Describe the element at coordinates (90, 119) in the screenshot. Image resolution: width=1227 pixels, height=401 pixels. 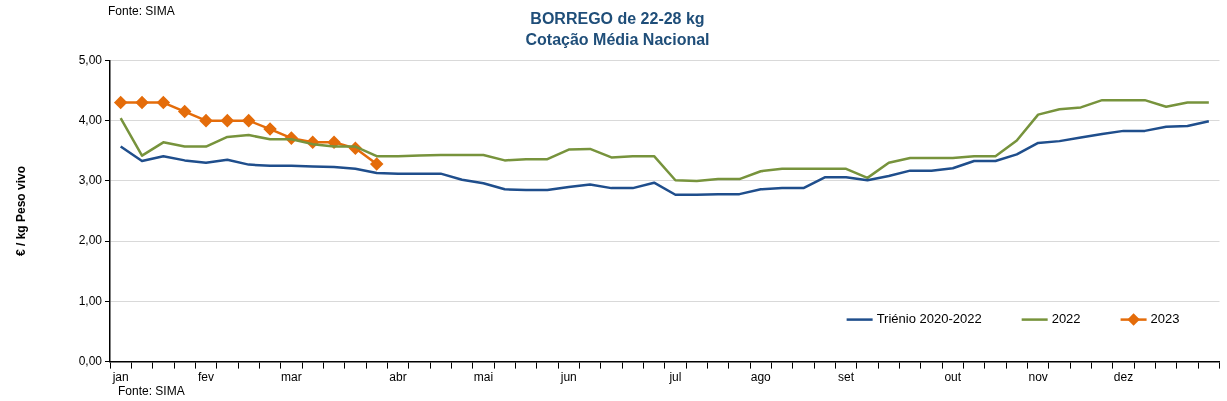
I see `y-tick-label: 4,00` at that location.